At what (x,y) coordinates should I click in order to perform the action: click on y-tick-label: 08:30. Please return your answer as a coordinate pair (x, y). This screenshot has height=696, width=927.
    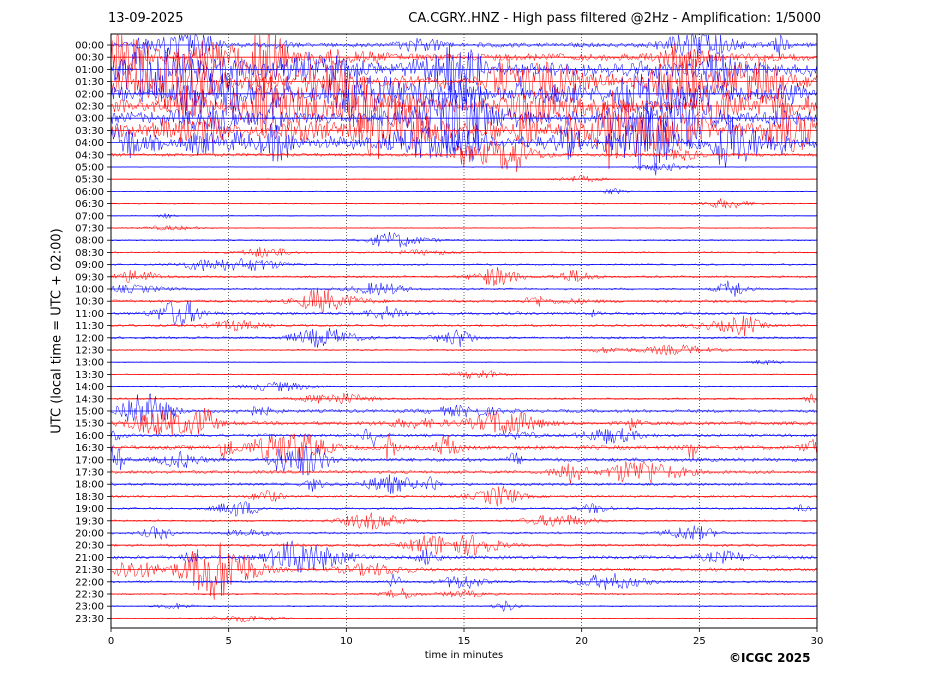
    Looking at the image, I should click on (89, 253).